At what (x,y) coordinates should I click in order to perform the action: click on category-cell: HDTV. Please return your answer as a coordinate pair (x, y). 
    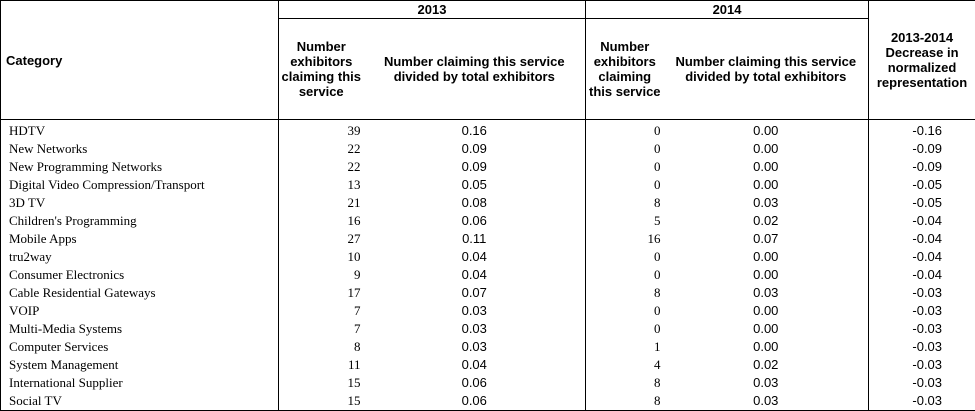
    Looking at the image, I should click on (140, 130).